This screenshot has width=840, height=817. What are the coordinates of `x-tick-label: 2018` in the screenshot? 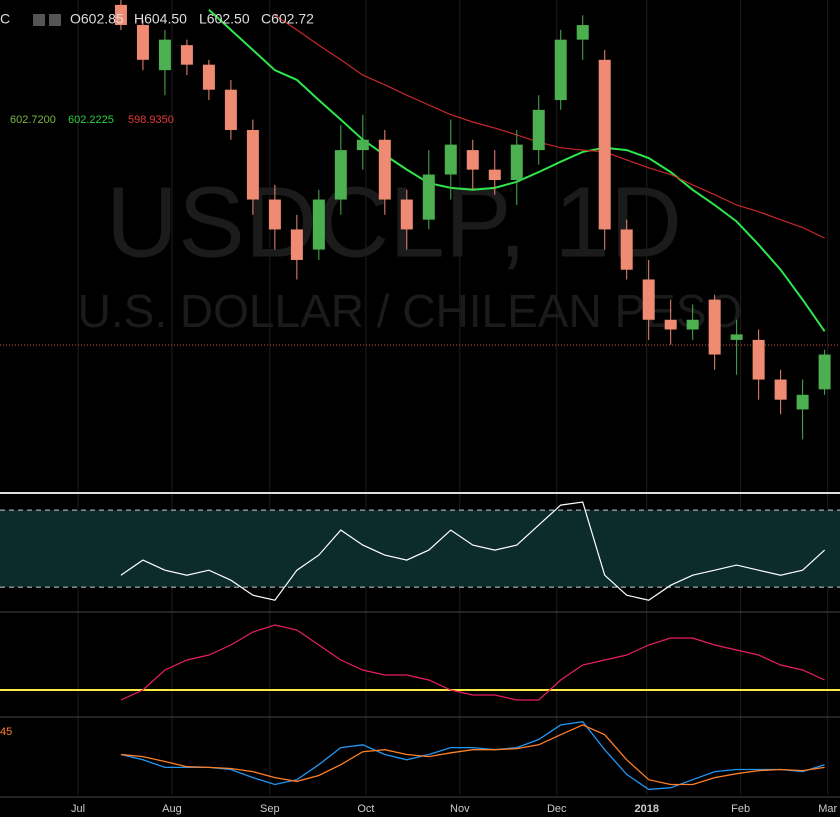 It's located at (646, 809).